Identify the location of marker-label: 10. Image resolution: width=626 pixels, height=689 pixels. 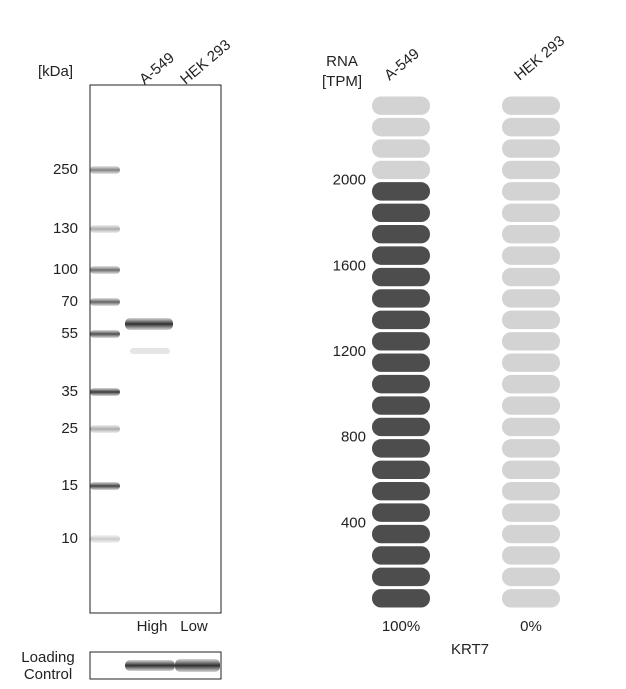
(69, 538).